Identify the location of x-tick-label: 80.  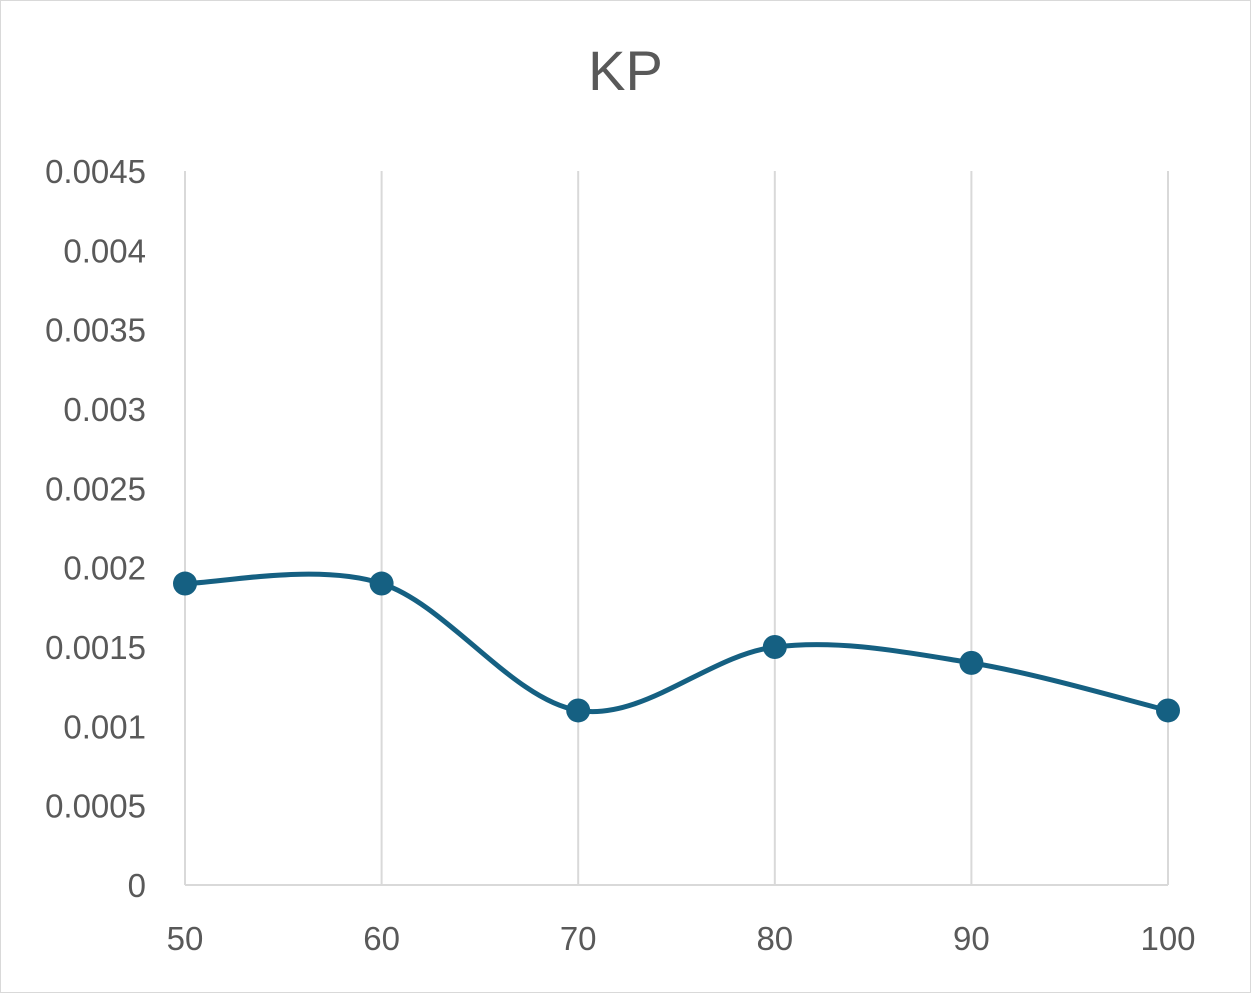
(774, 938).